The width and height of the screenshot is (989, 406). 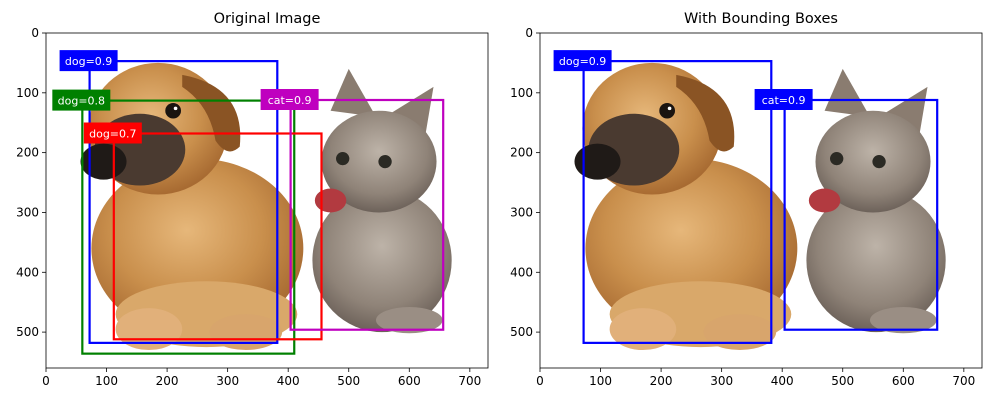 I want to click on box-label: dog=0.7, so click(x=112, y=134).